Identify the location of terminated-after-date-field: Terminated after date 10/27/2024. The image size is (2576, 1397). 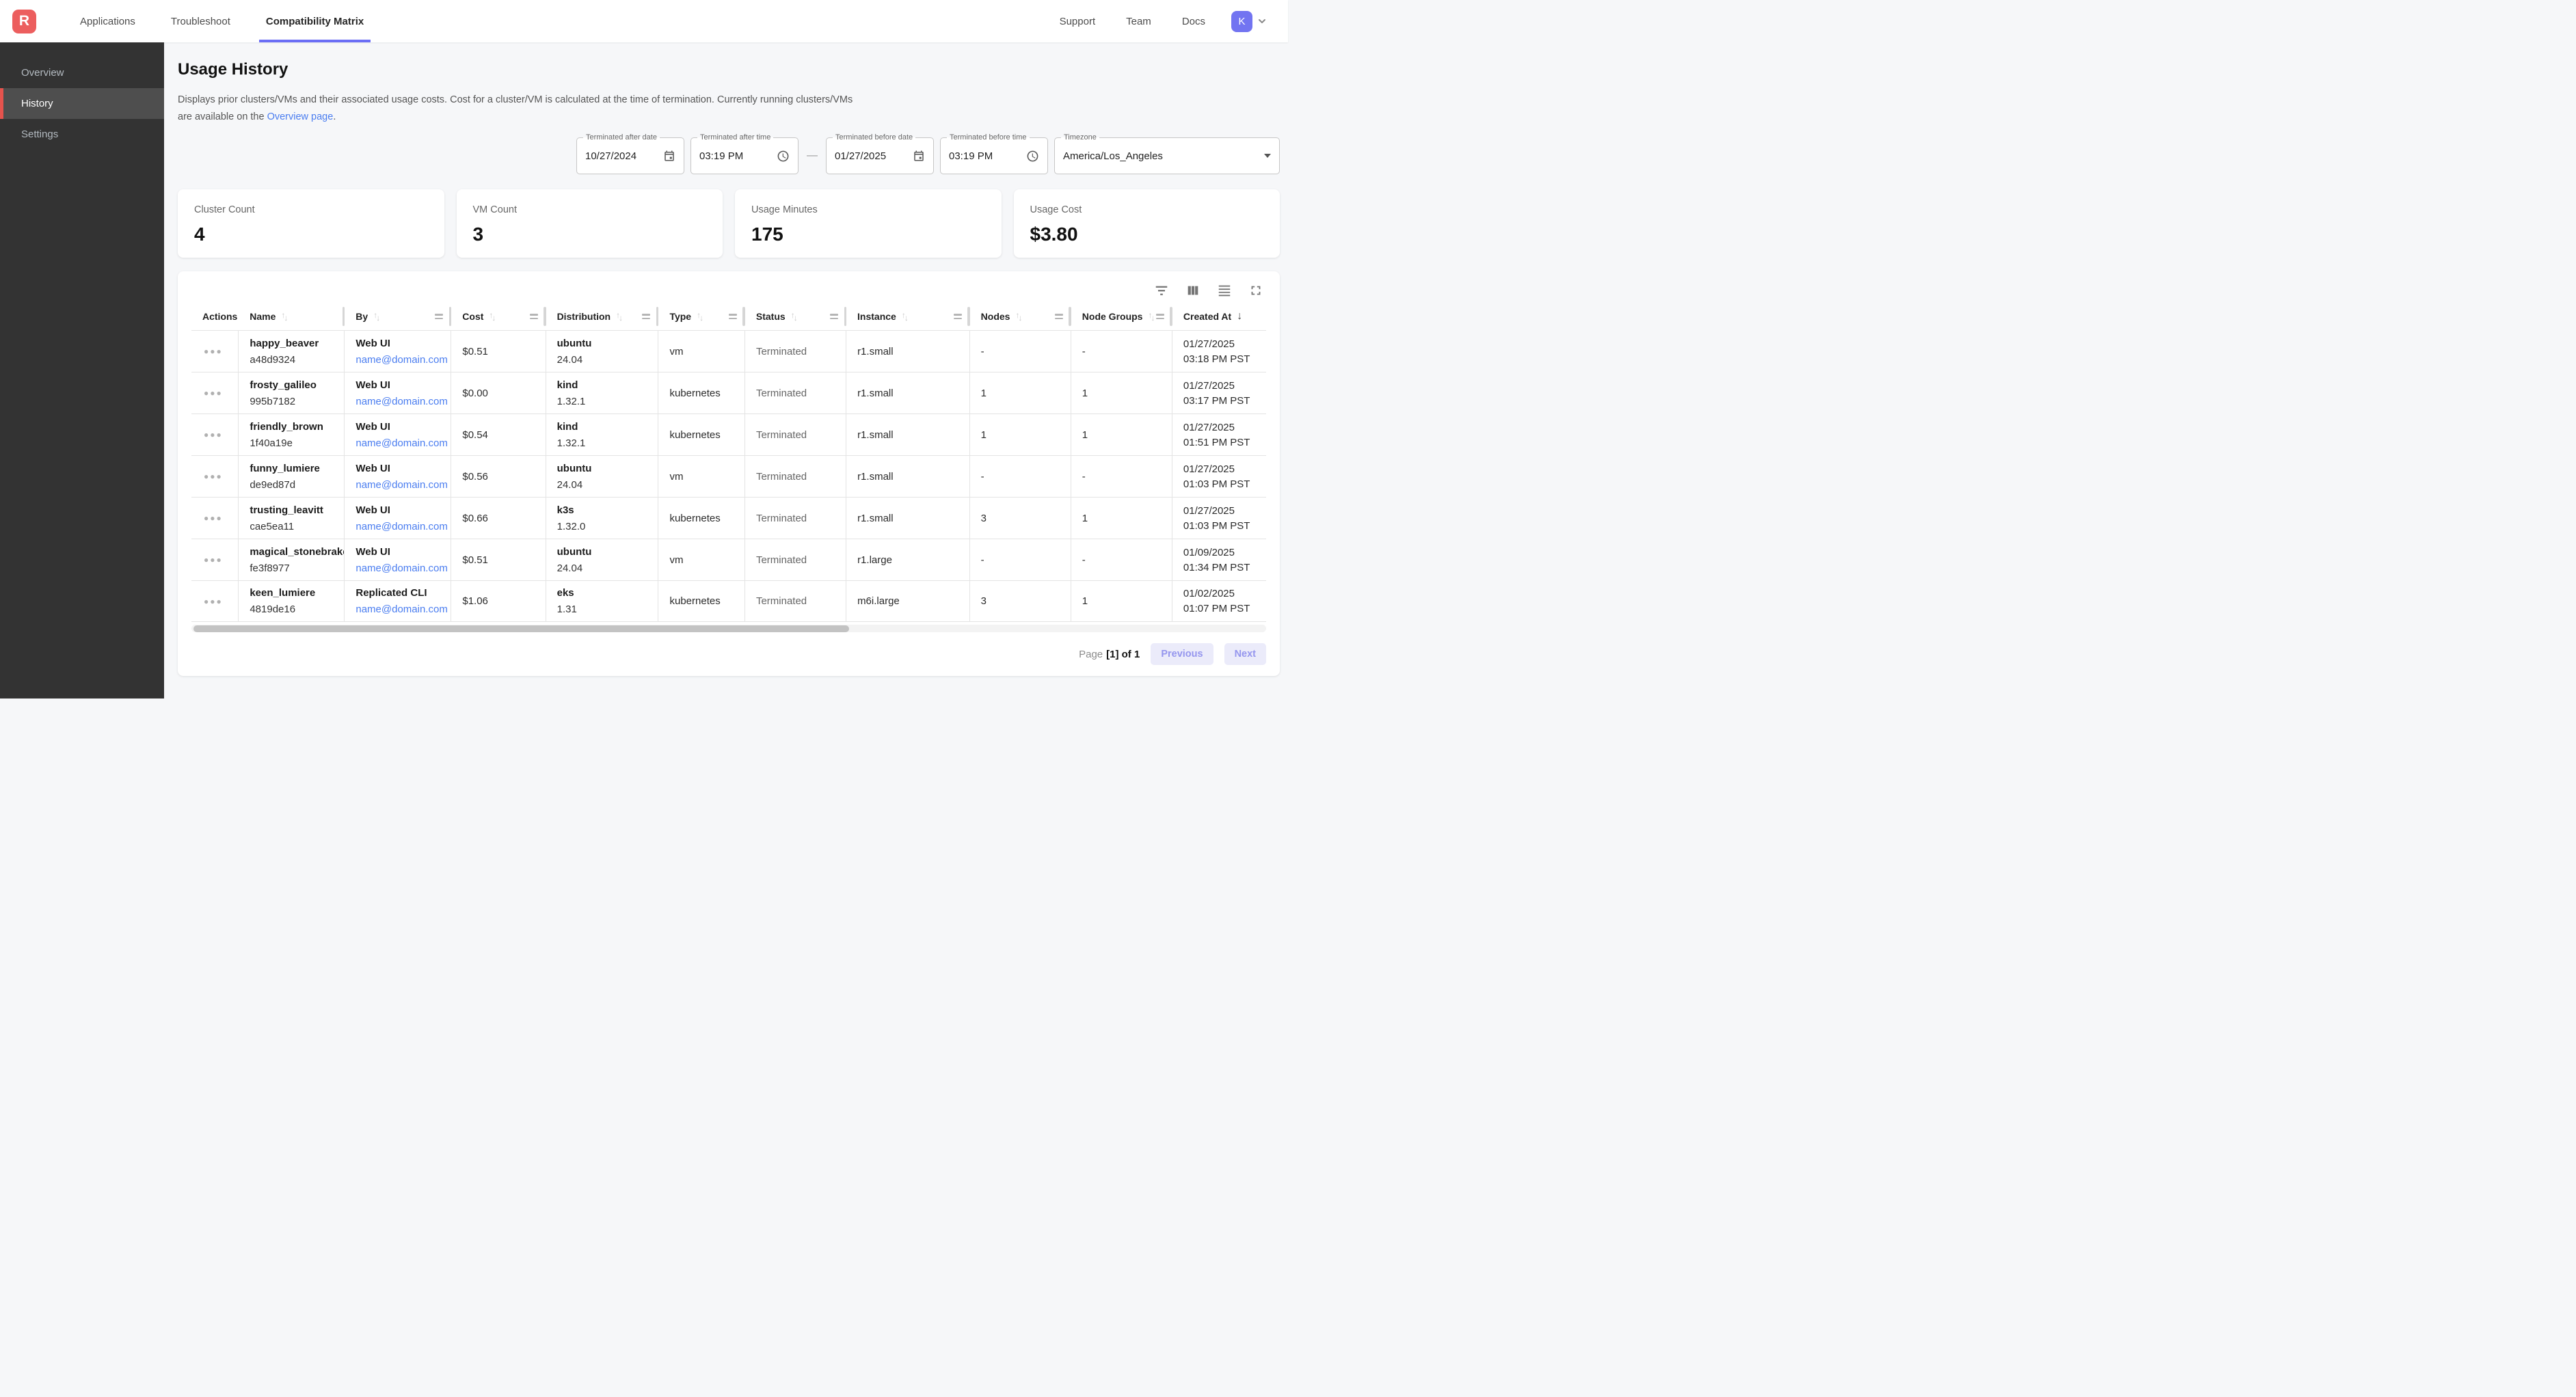
(630, 154).